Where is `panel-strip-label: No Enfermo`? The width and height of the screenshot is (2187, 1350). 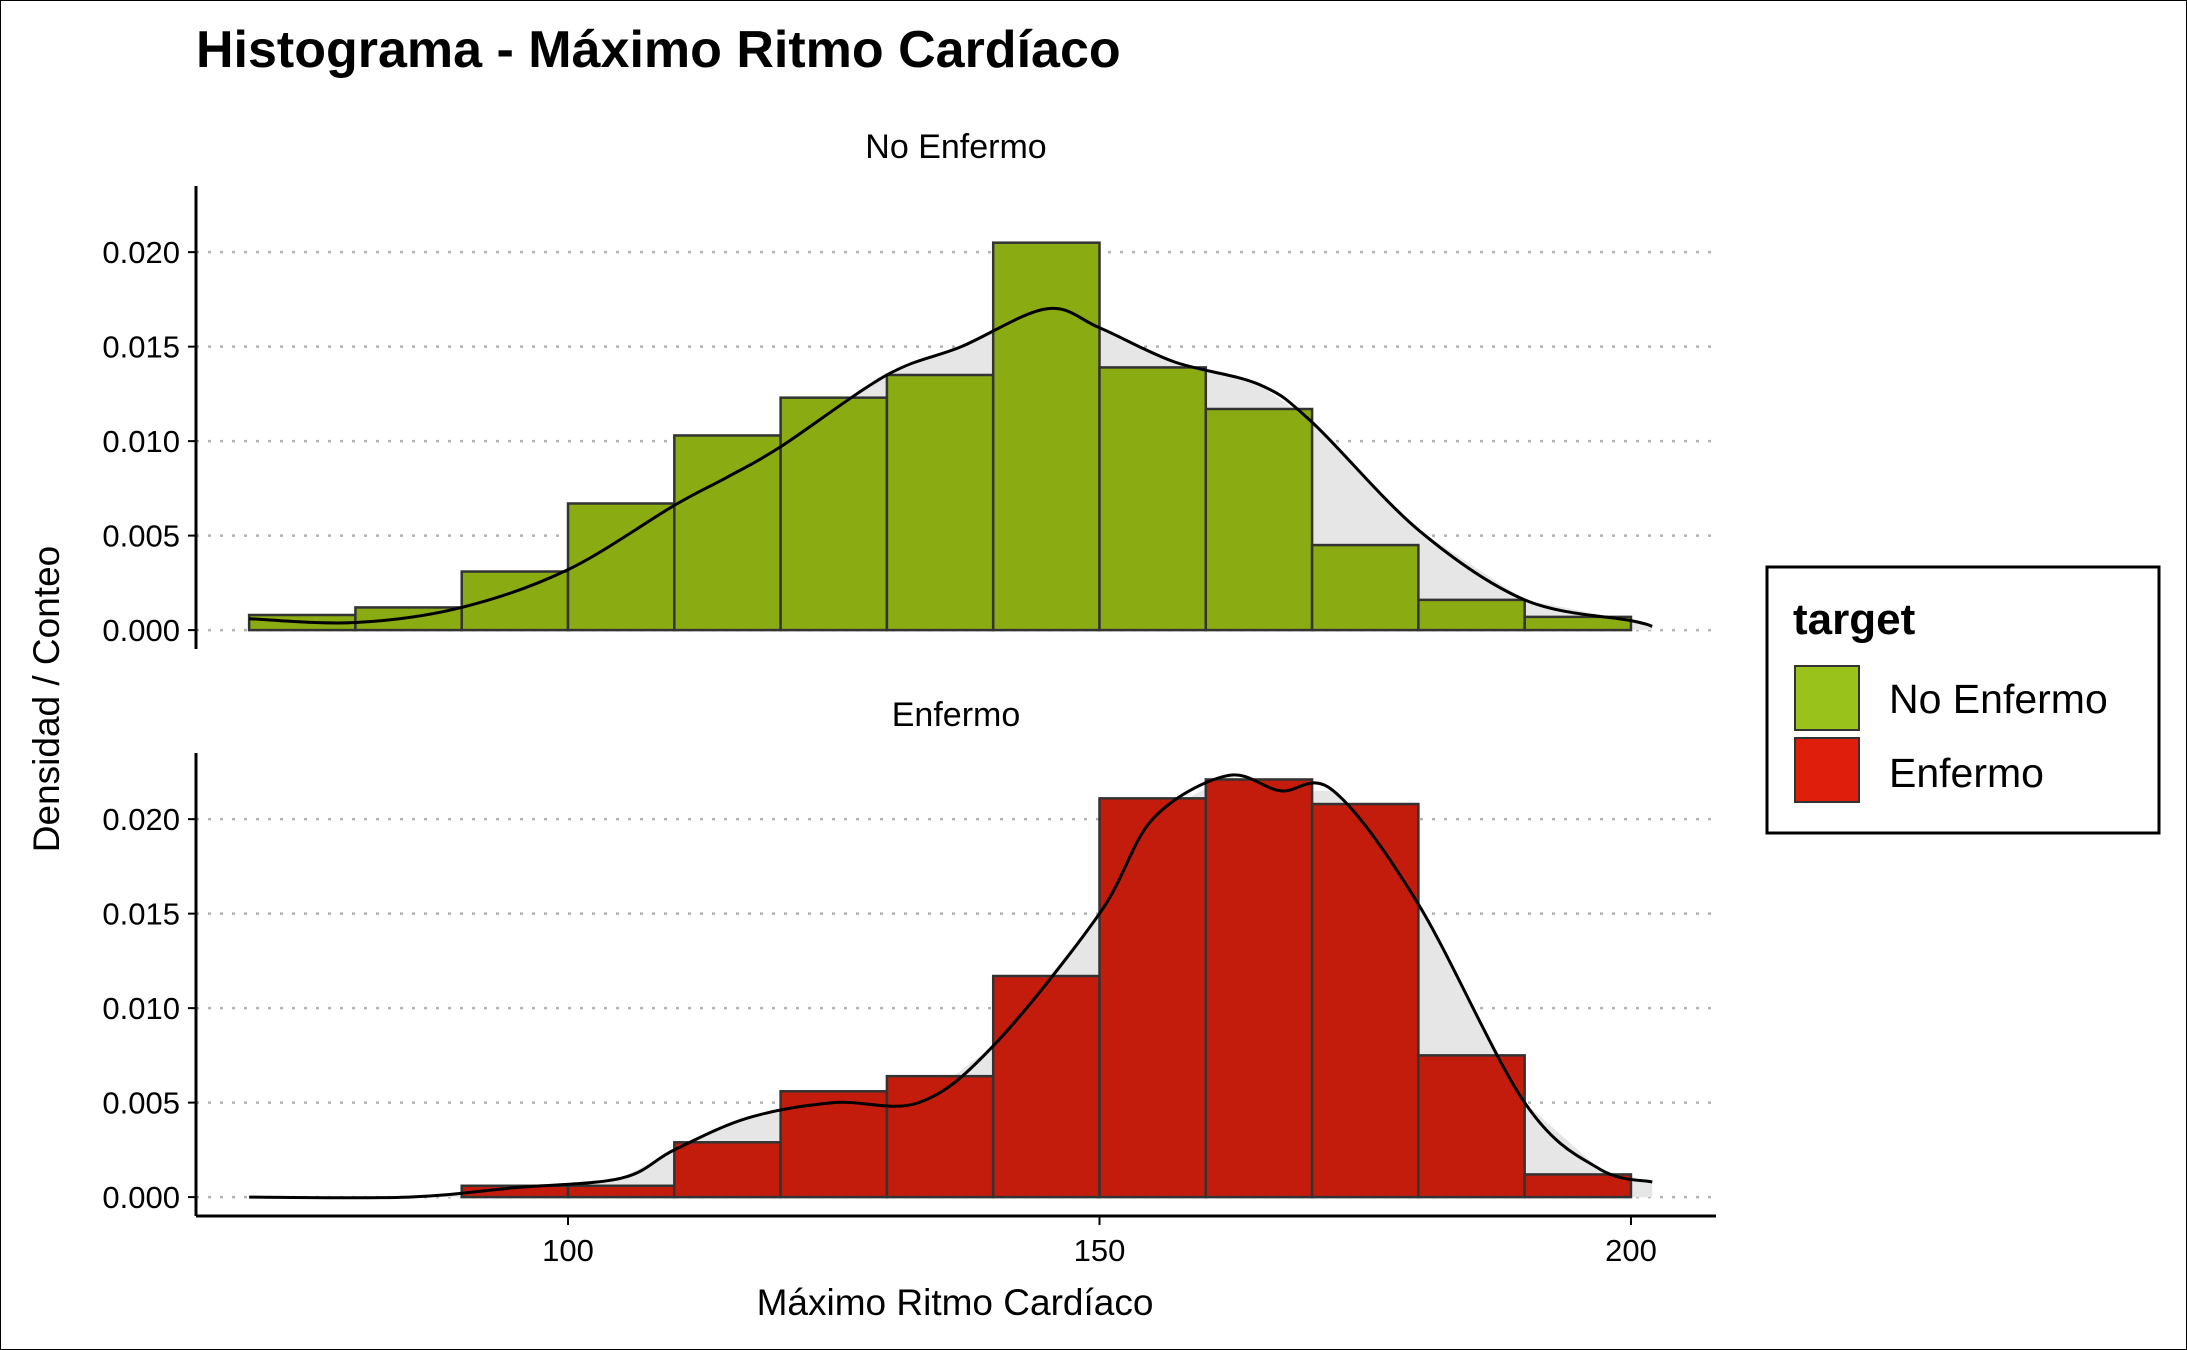
panel-strip-label: No Enfermo is located at coordinates (955, 147).